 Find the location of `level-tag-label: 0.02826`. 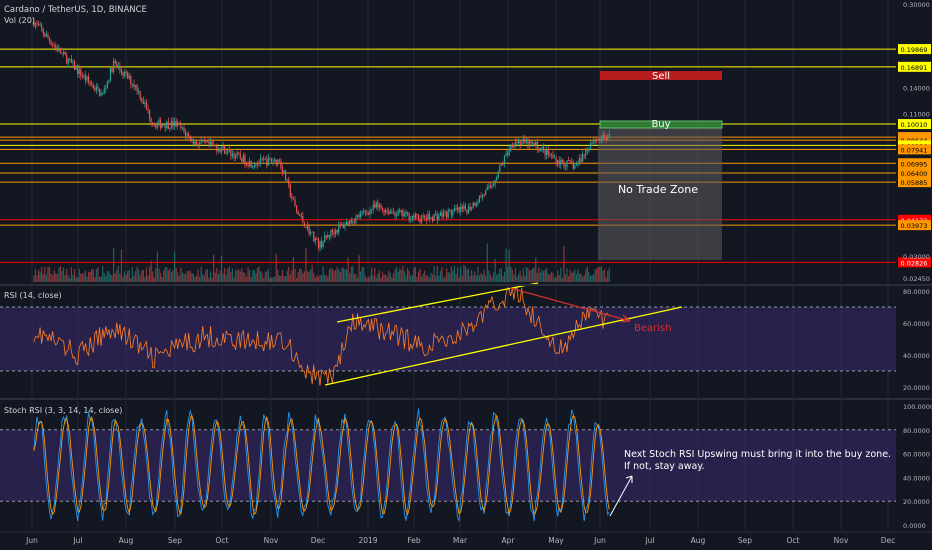

level-tag-label: 0.02826 is located at coordinates (914, 263).